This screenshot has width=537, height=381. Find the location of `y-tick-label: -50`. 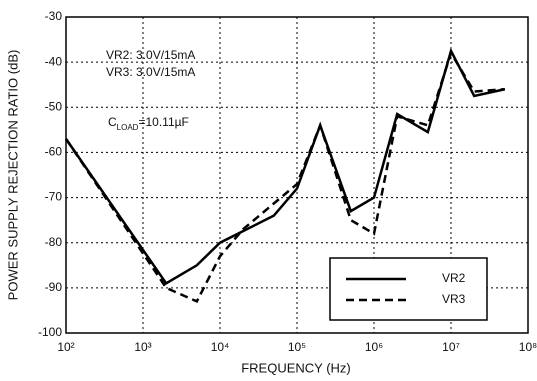

y-tick-label: -50 is located at coordinates (54, 106).